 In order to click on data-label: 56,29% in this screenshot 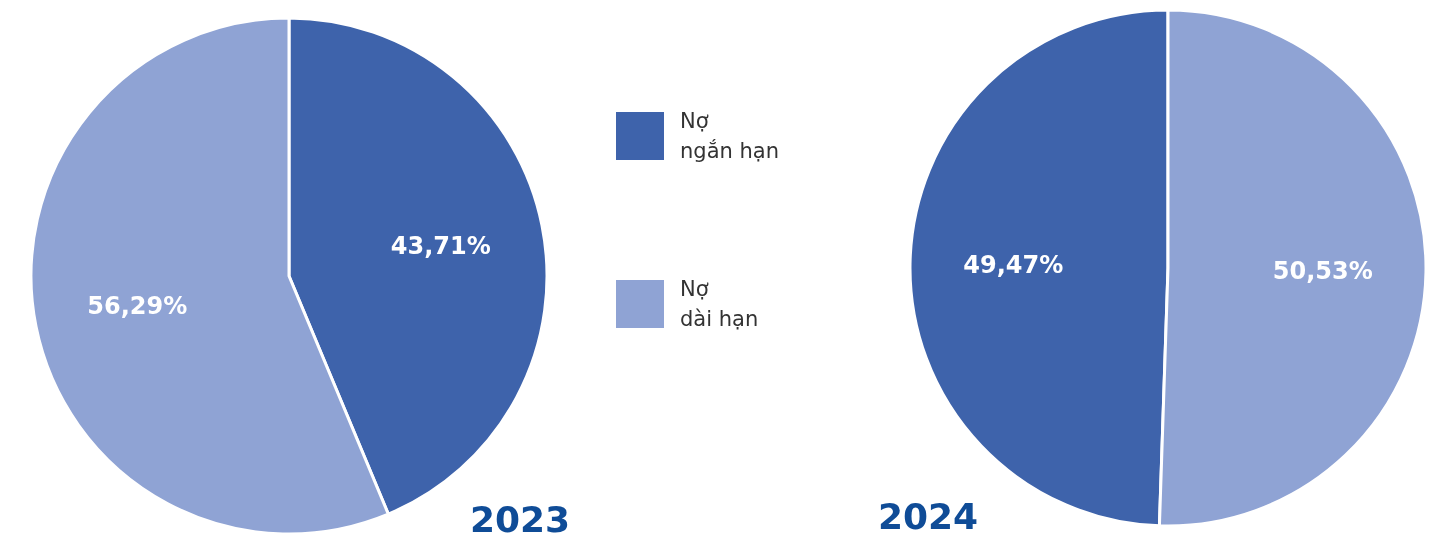, I will do `click(137, 306)`.